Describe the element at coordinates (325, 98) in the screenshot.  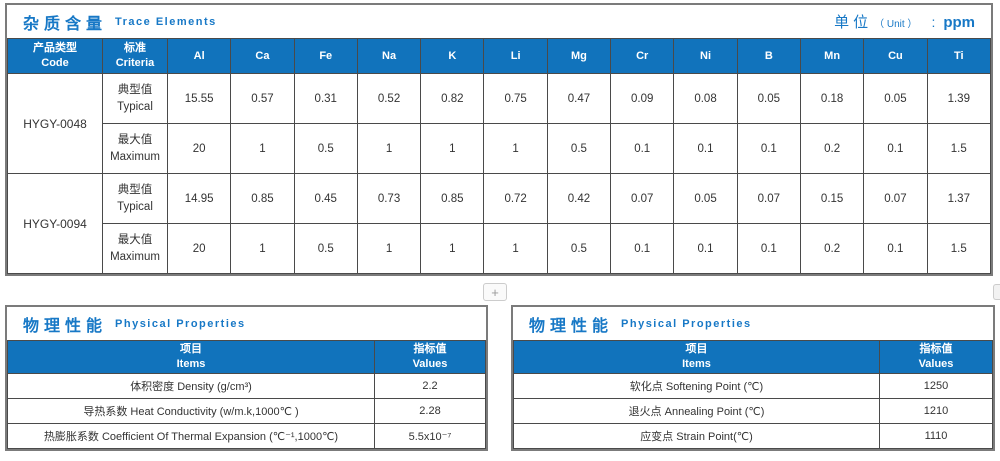
I see `trace-value: 0.31` at that location.